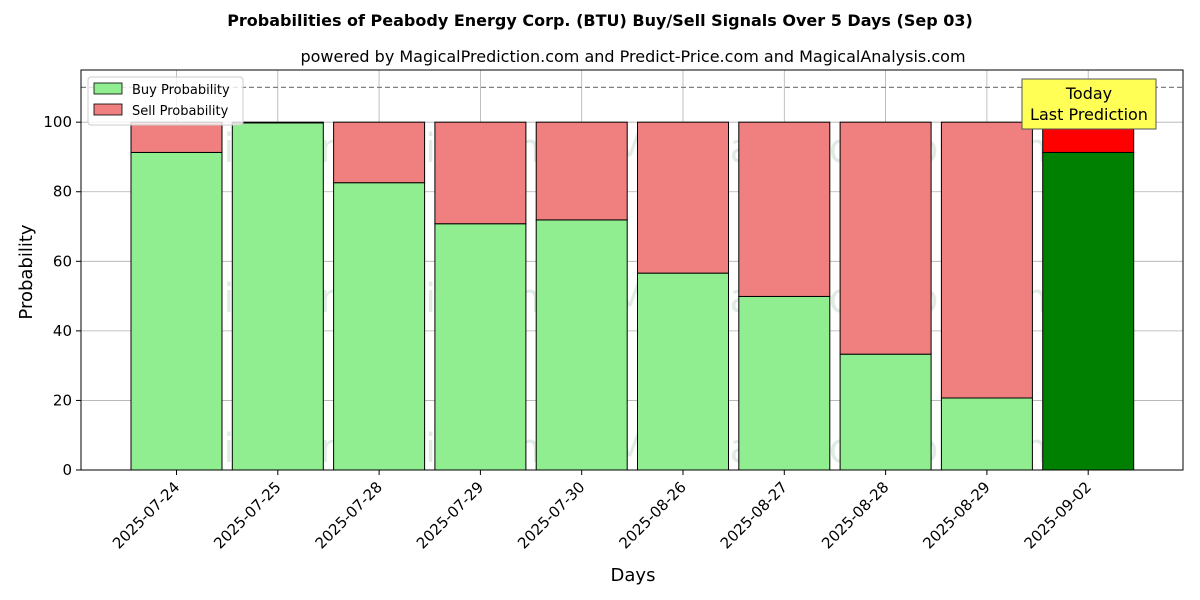  What do you see at coordinates (633, 575) in the screenshot?
I see `x-axis-label: Days` at bounding box center [633, 575].